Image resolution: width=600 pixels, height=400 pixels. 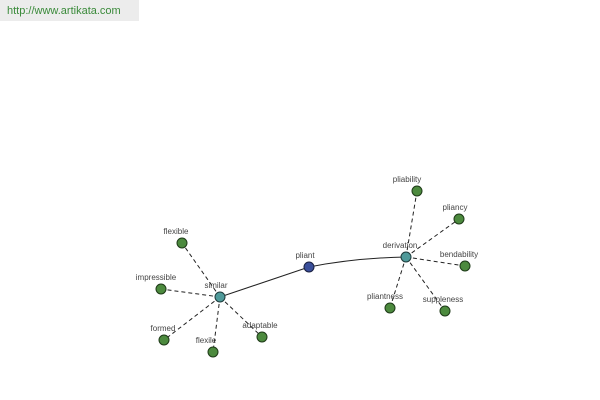 What do you see at coordinates (407, 179) in the screenshot?
I see `node-label: pliability` at bounding box center [407, 179].